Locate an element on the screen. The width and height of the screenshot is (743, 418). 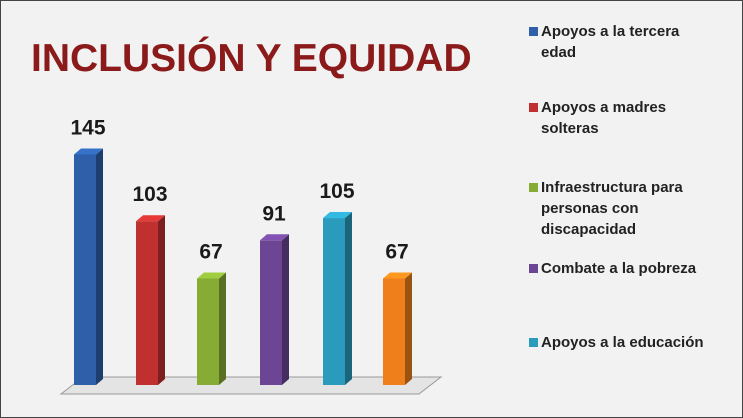
data-label: 103 is located at coordinates (149, 194).